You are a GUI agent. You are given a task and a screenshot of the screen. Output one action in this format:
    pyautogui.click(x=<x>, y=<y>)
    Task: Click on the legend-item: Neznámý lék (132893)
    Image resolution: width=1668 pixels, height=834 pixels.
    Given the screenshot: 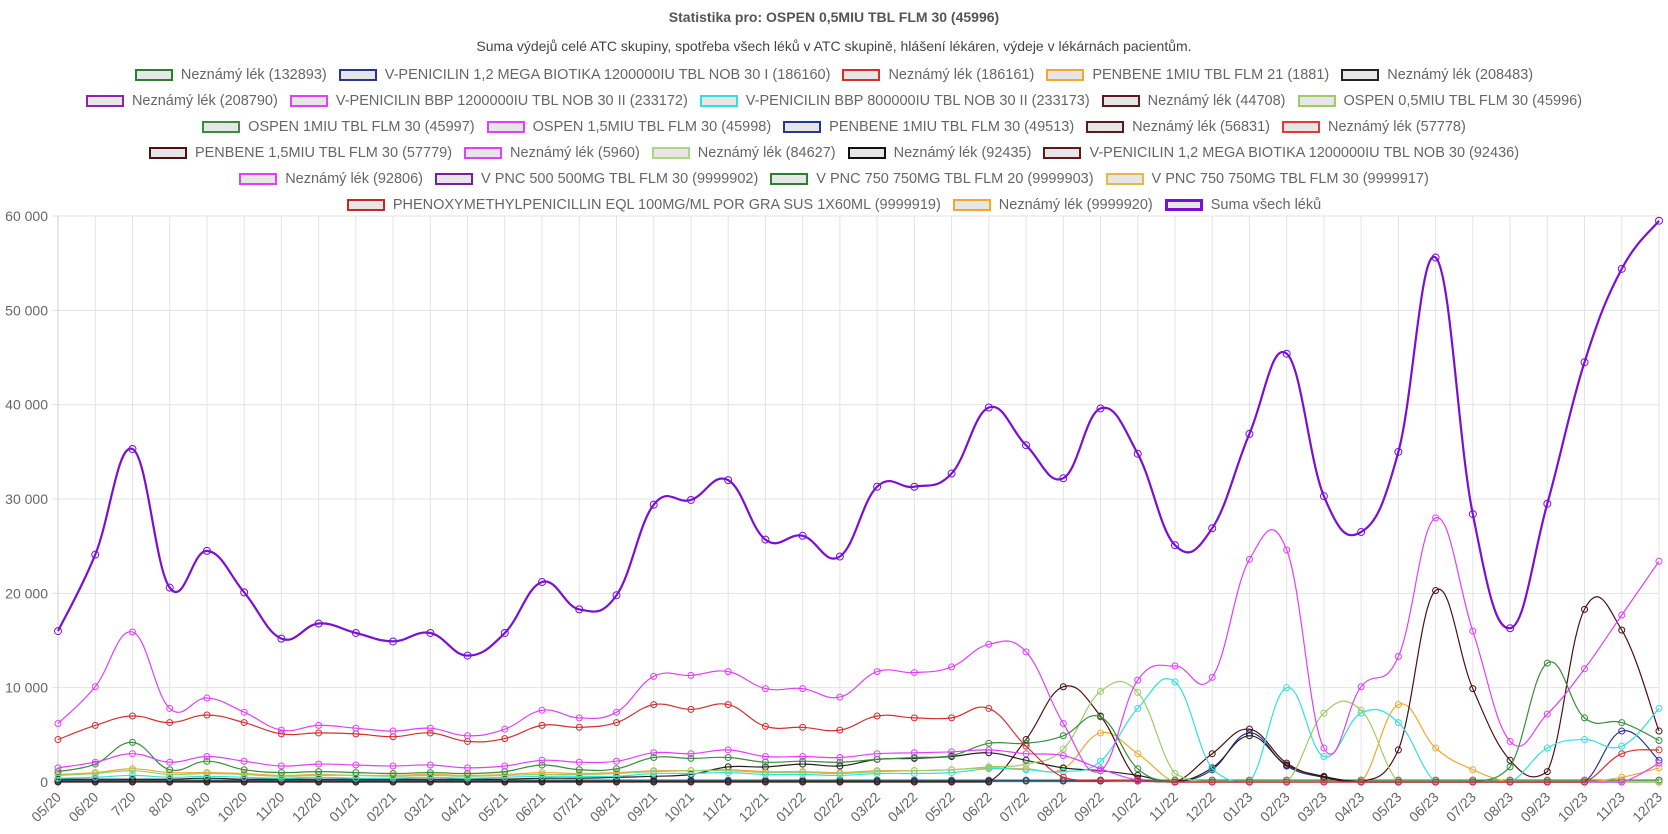 What is the action you would take?
    pyautogui.click(x=230, y=75)
    